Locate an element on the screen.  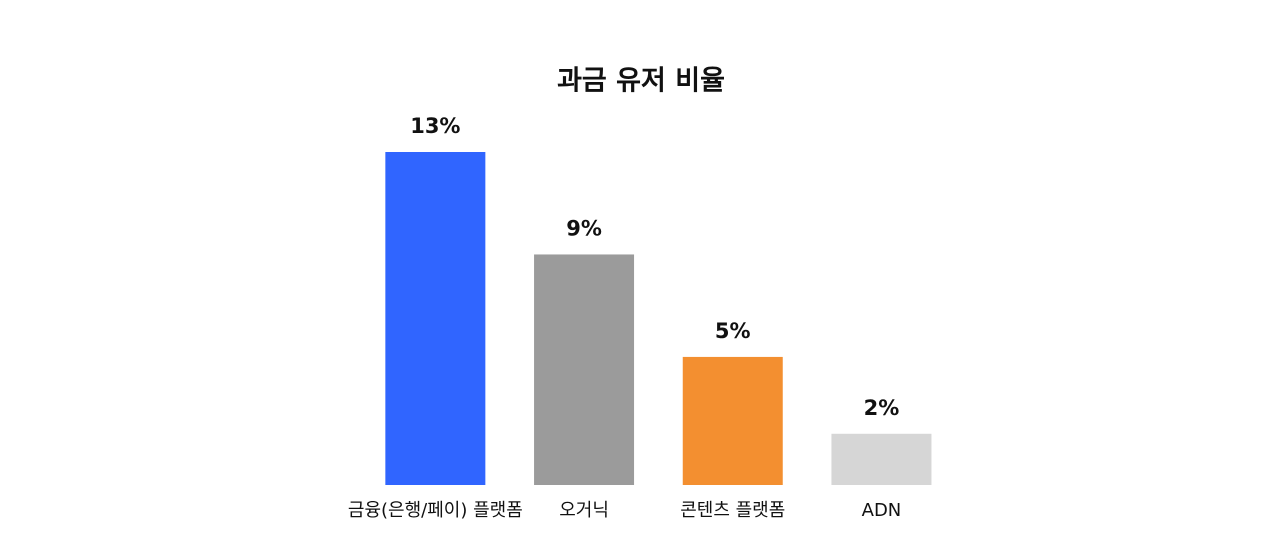
value-label: 13% is located at coordinates (435, 126).